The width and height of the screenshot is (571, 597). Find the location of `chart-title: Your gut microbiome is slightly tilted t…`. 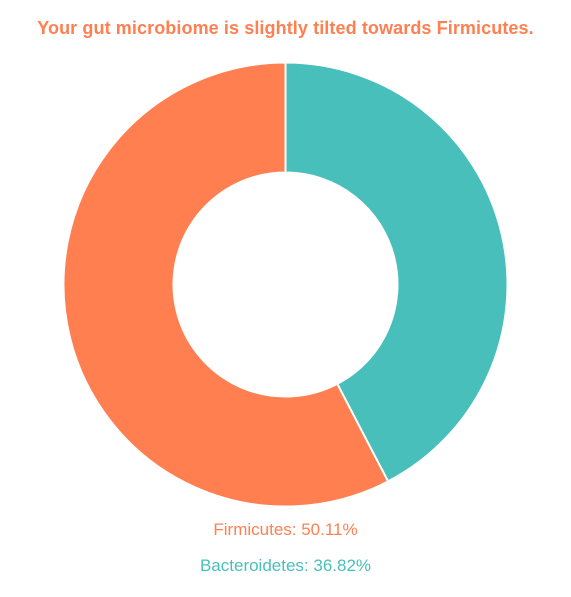

chart-title: Your gut microbiome is slightly tilted t… is located at coordinates (285, 28).